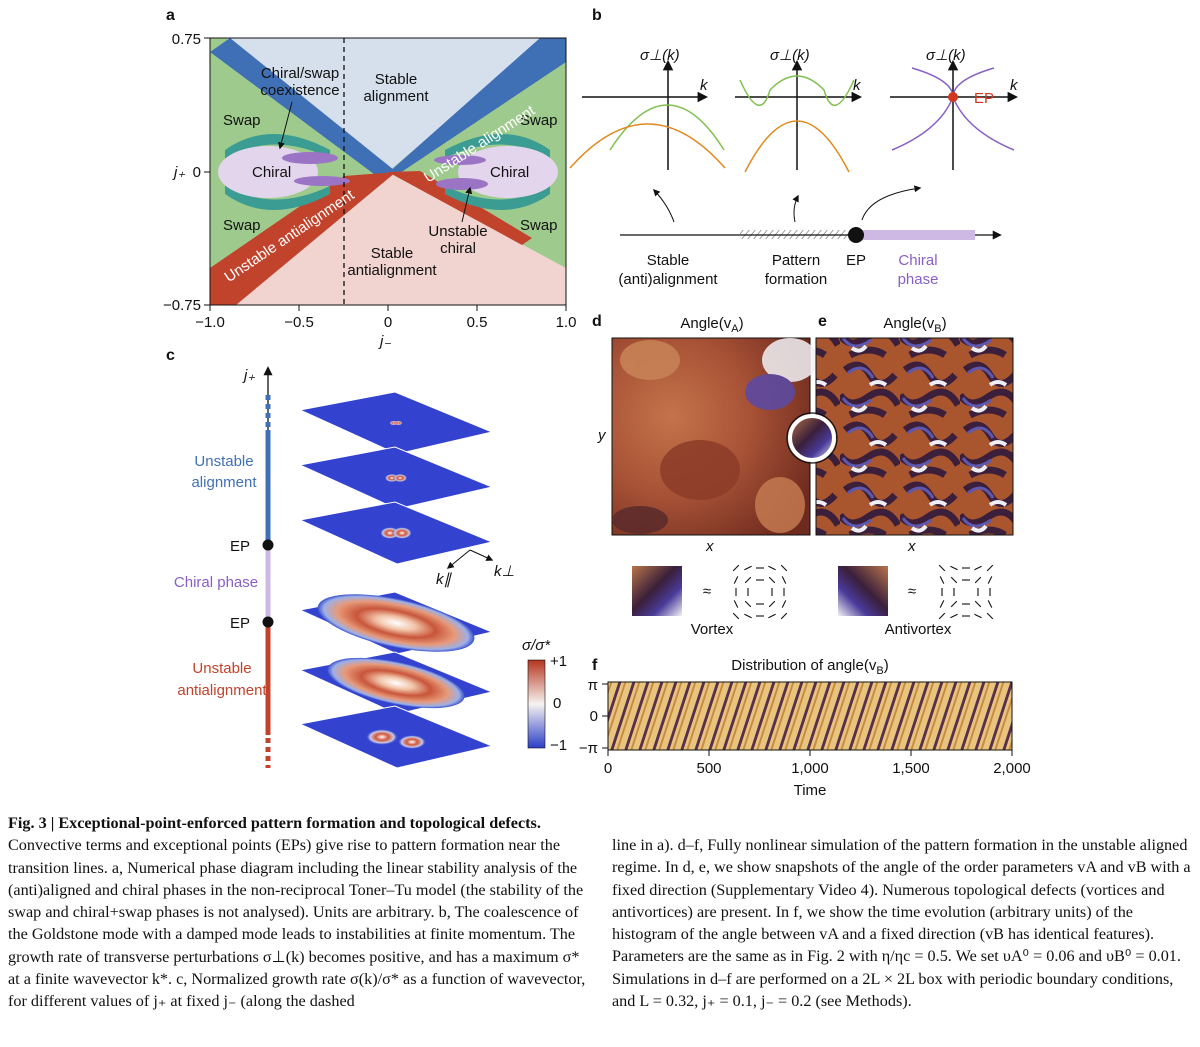  Describe the element at coordinates (602, 435) in the screenshot. I see `axis-label: y` at that location.